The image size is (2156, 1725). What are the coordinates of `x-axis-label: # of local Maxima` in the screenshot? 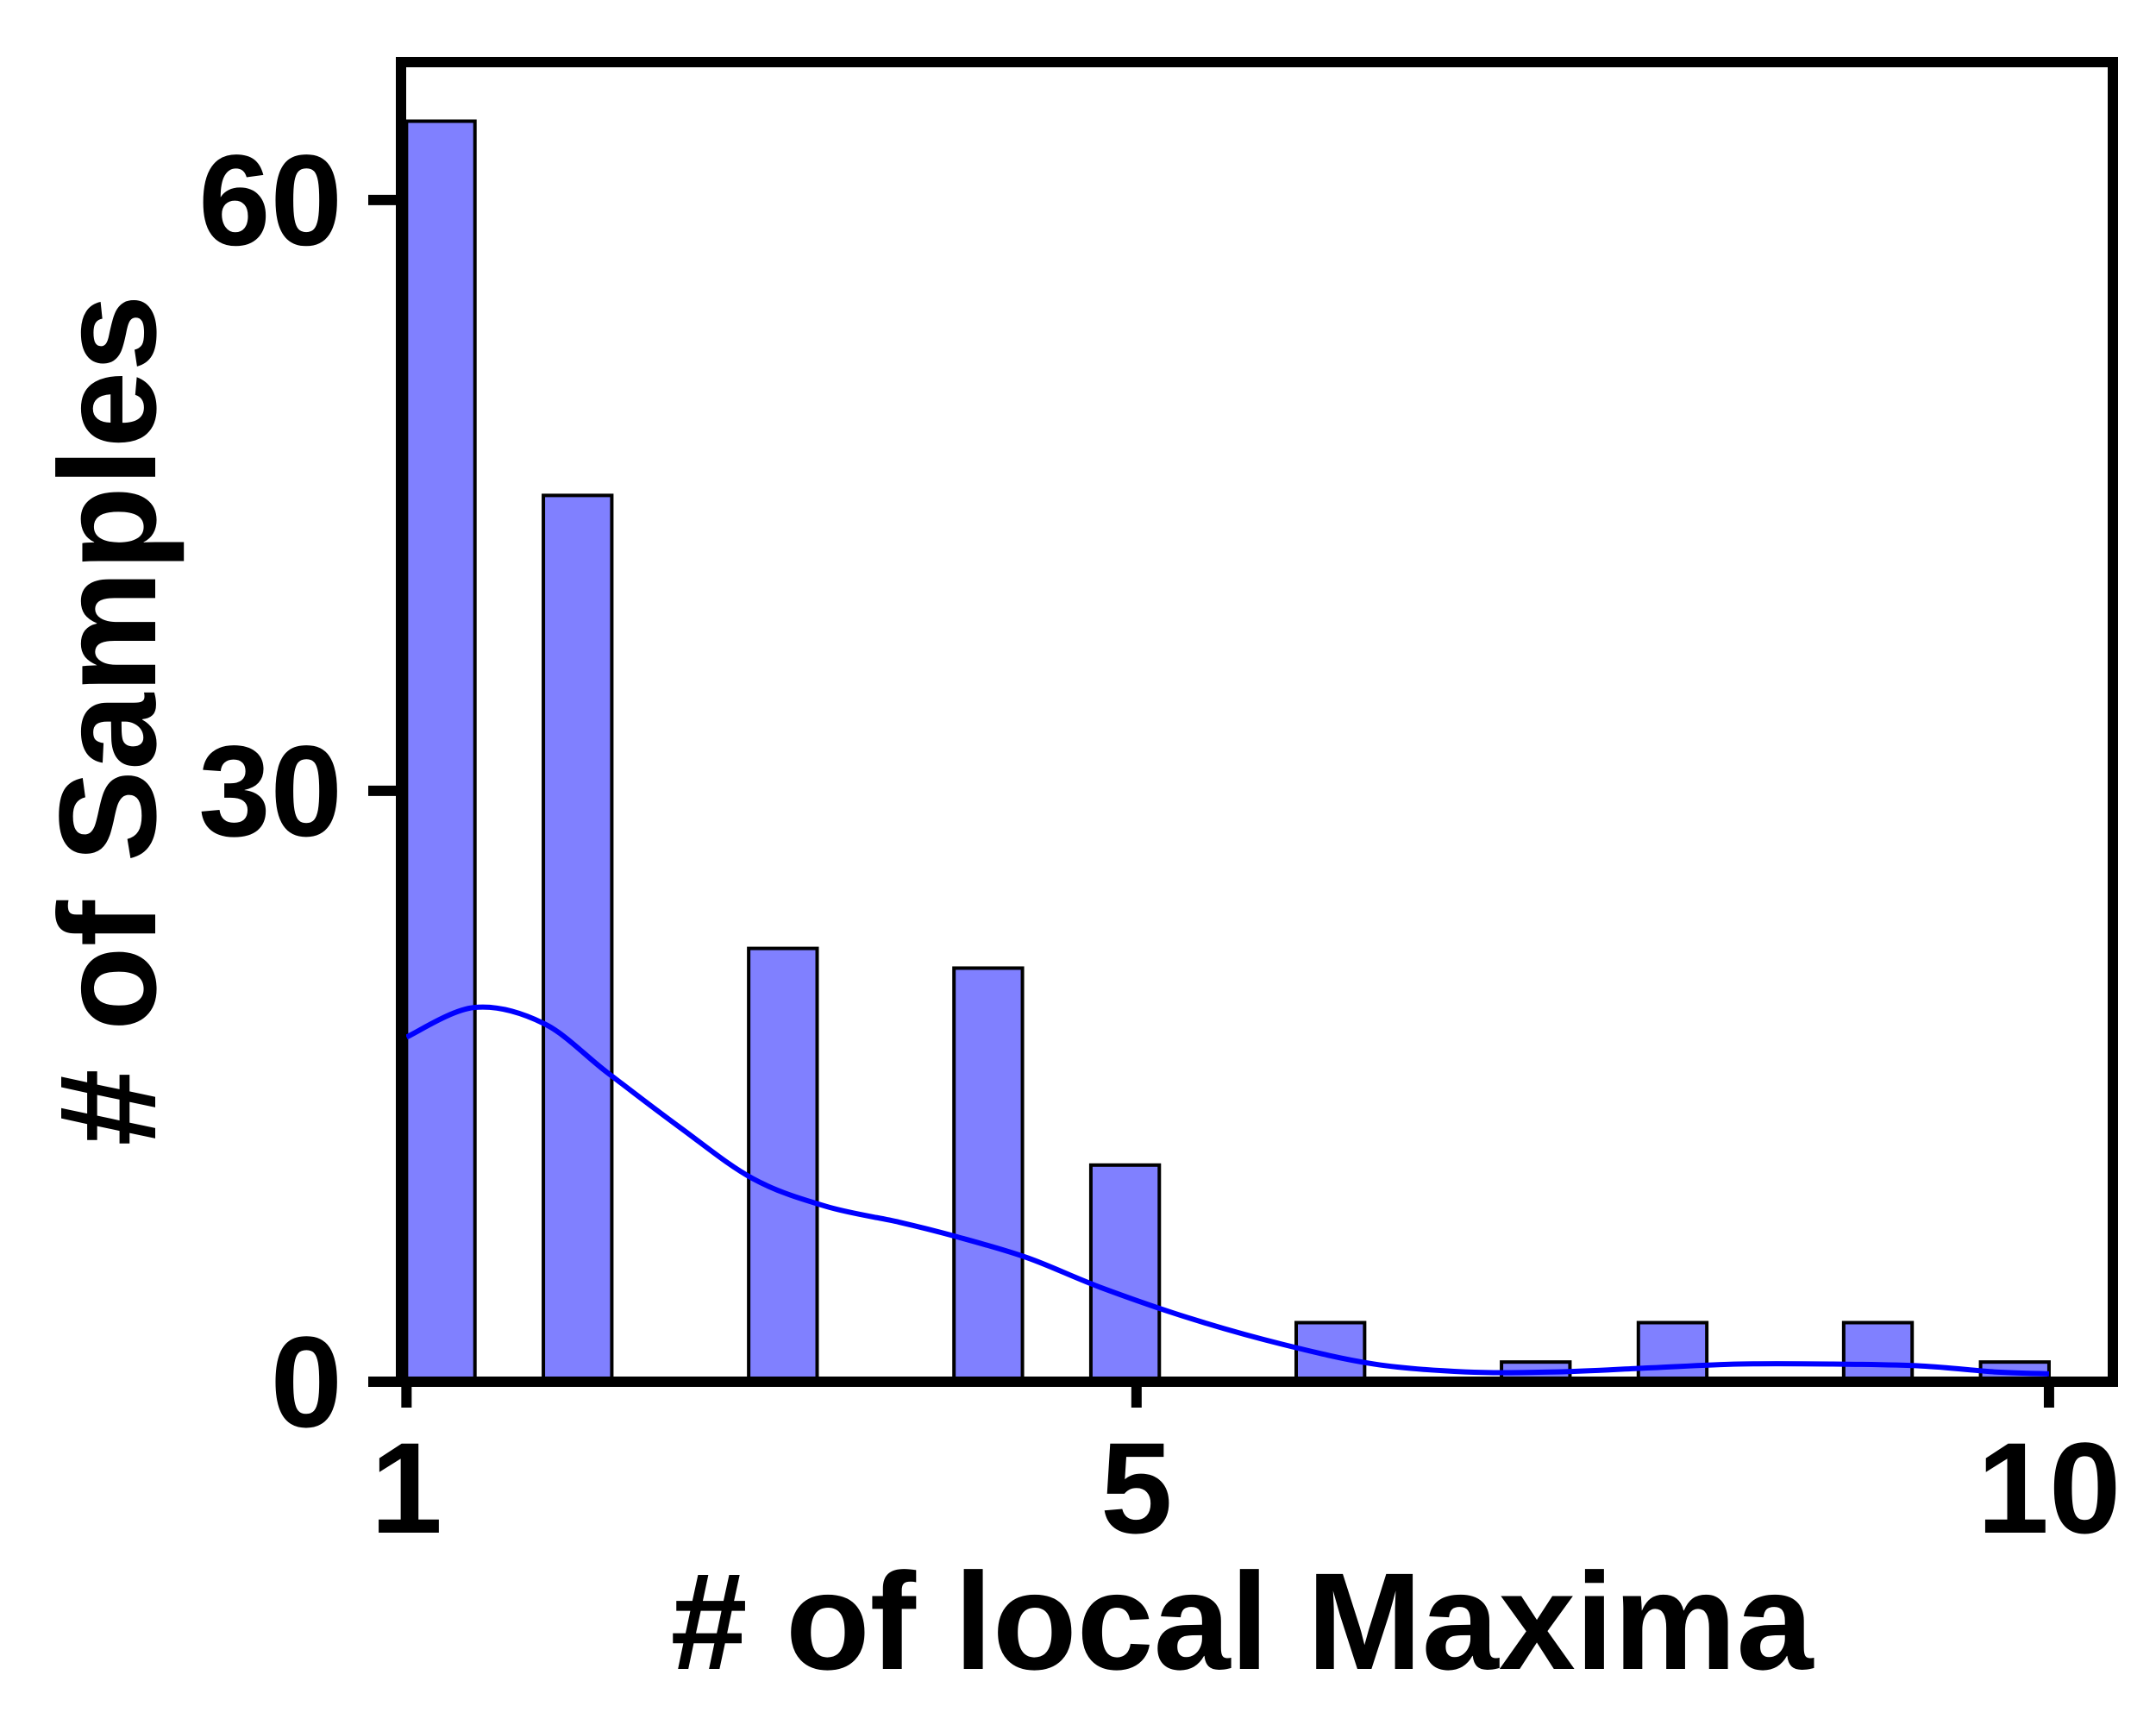 It's located at (1242, 1621).